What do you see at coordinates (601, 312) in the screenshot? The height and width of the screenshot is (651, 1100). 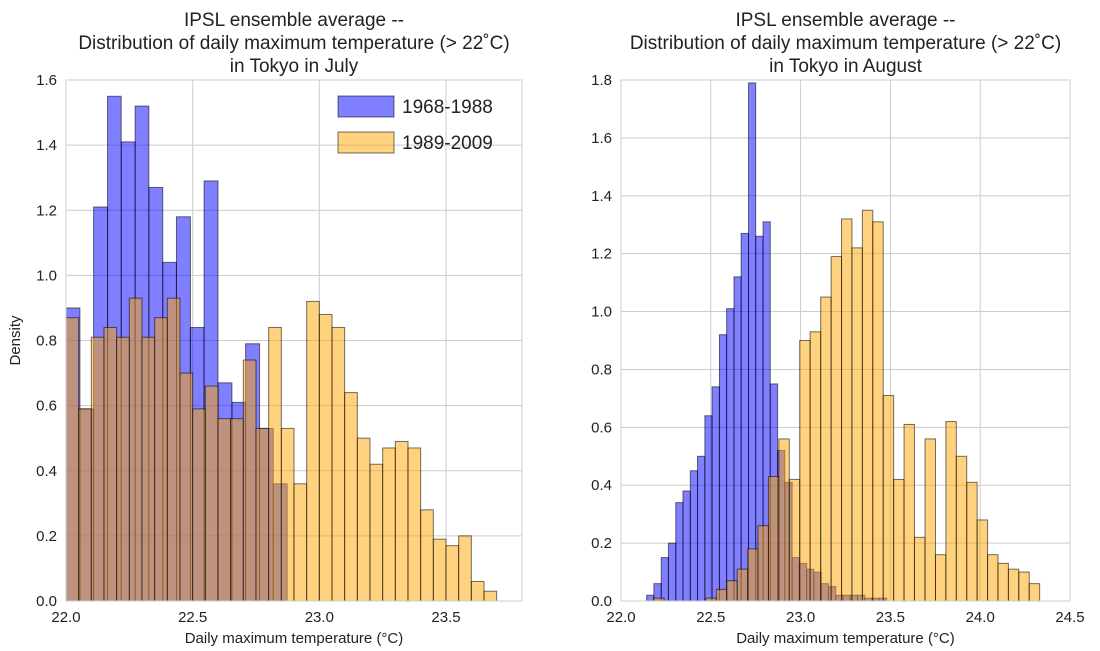 I see `y-tick-label: 1.0` at bounding box center [601, 312].